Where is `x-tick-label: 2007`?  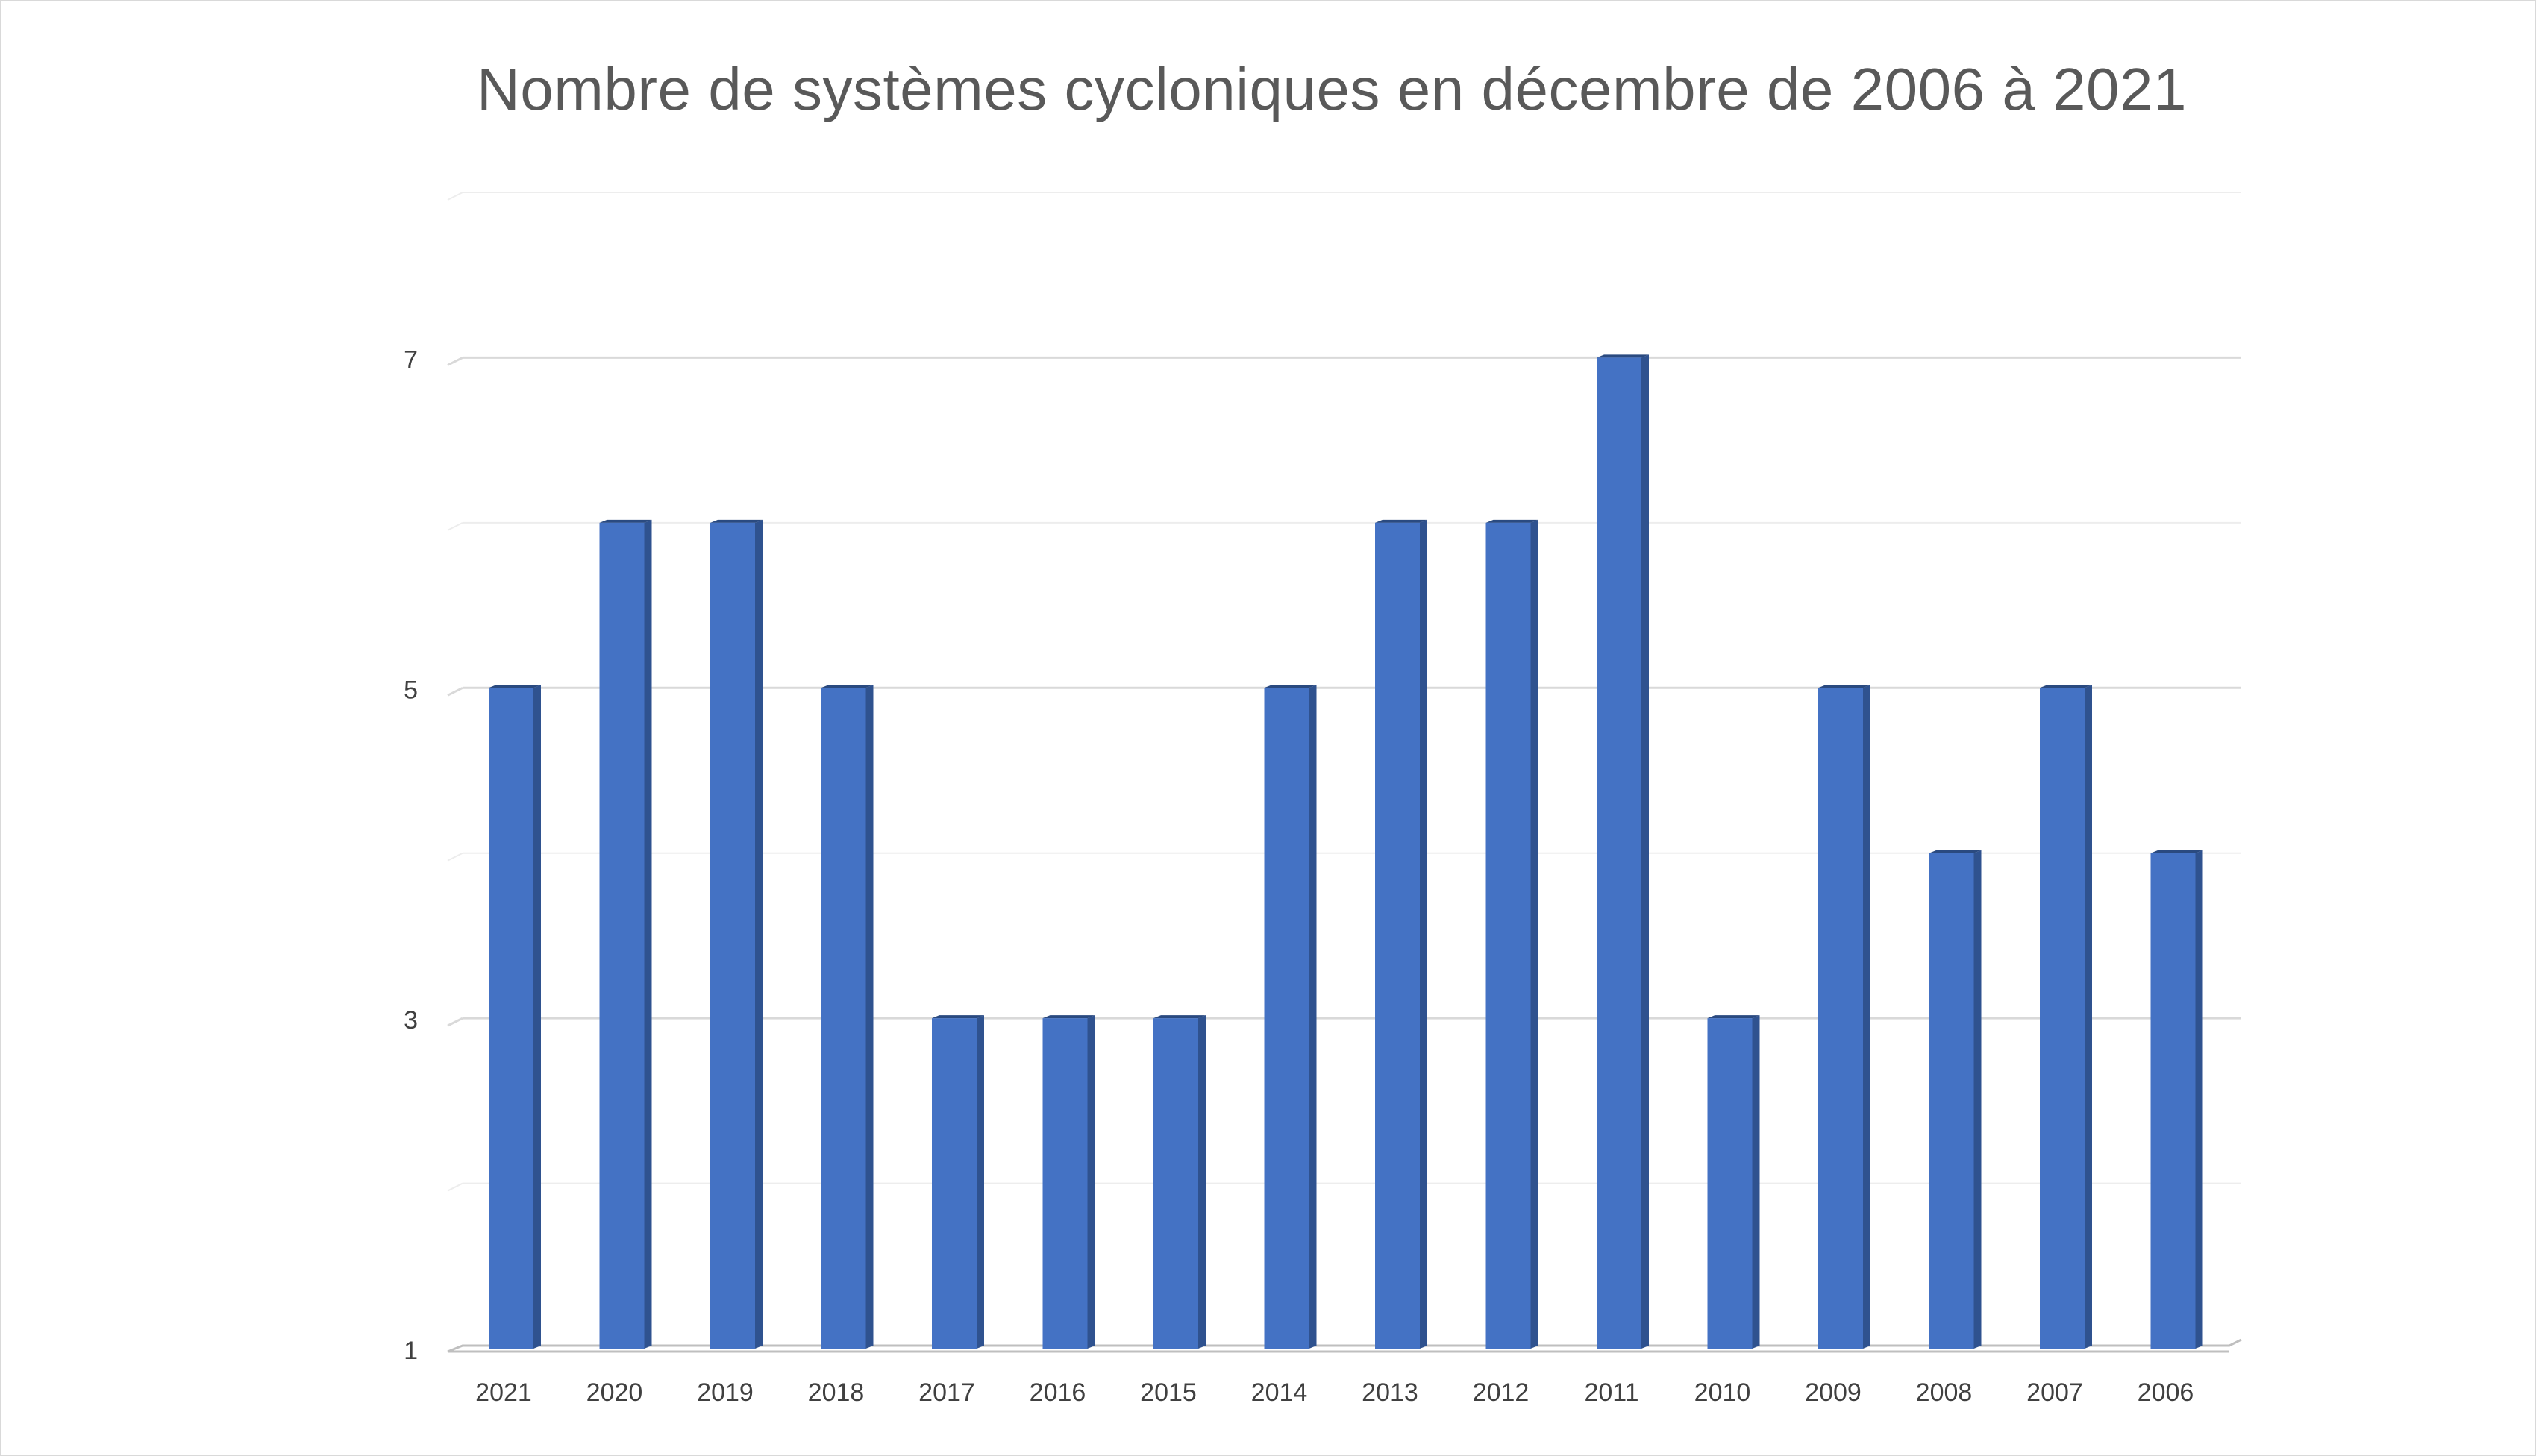
x-tick-label: 2007 is located at coordinates (2054, 1392).